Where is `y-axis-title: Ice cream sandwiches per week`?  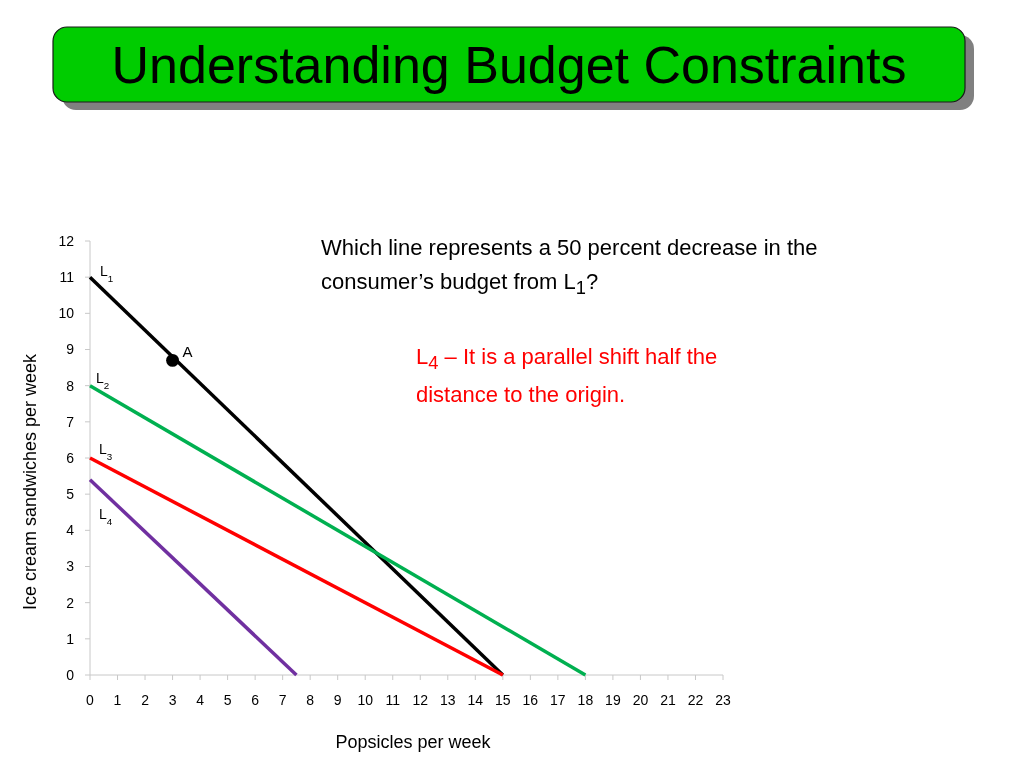
y-axis-title: Ice cream sandwiches per week is located at coordinates (30, 481).